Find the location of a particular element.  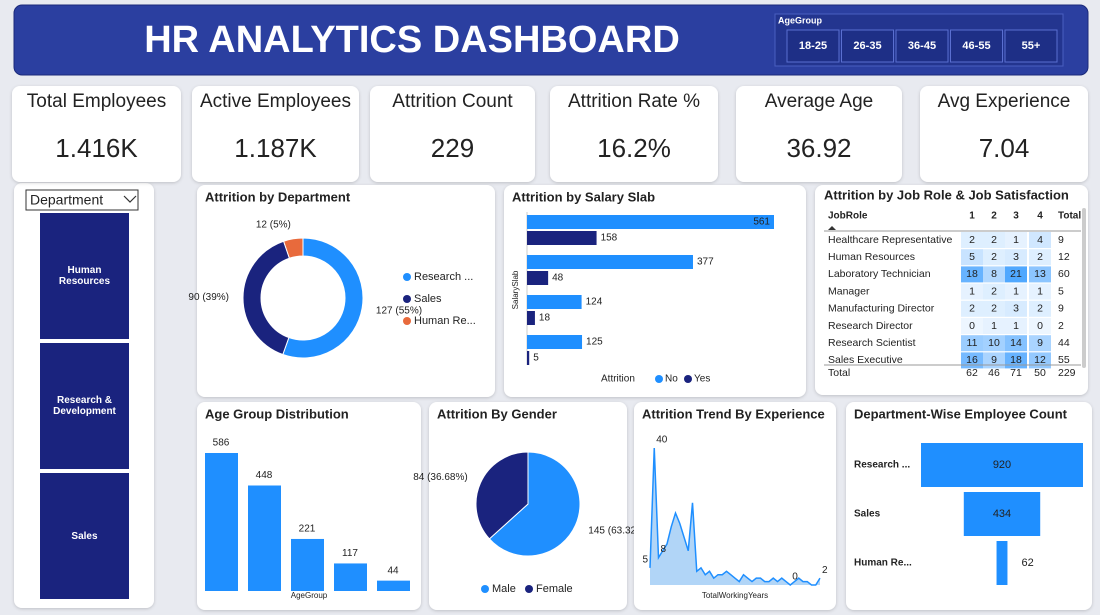

column-header: 4 is located at coordinates (1040, 216).